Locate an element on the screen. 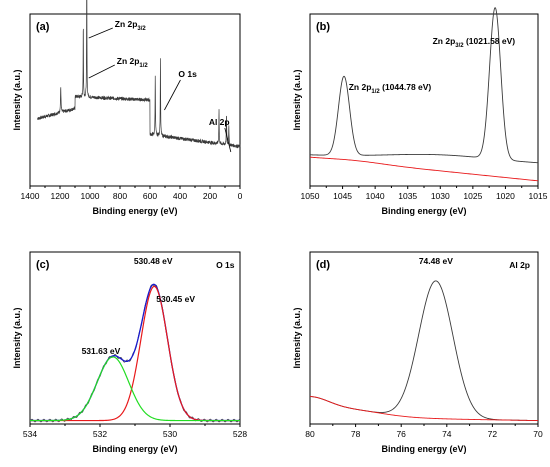 This screenshot has width=550, height=467. o1s-component-530-line is located at coordinates (135, 353).